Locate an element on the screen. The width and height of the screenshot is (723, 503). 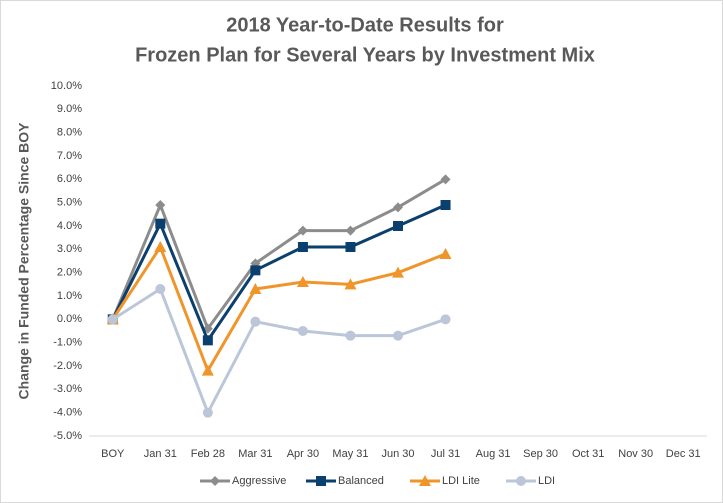
y-tick-label: 4.0% is located at coordinates (69, 226).